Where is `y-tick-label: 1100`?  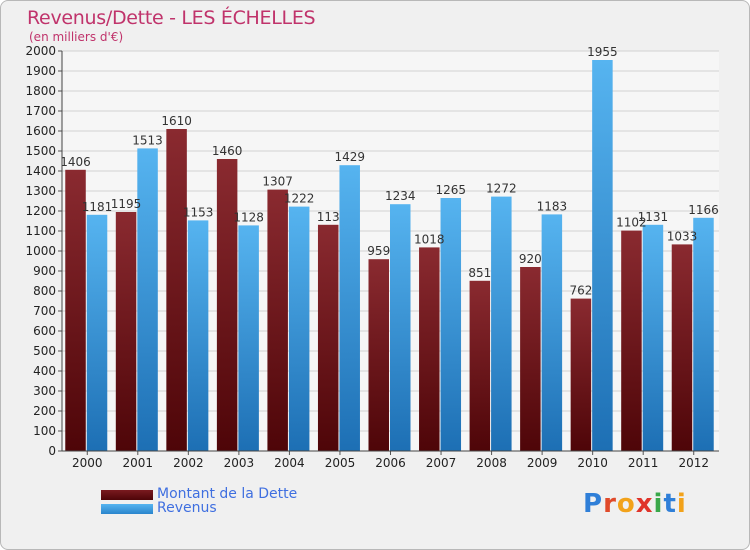 y-tick-label: 1100 is located at coordinates (40, 231).